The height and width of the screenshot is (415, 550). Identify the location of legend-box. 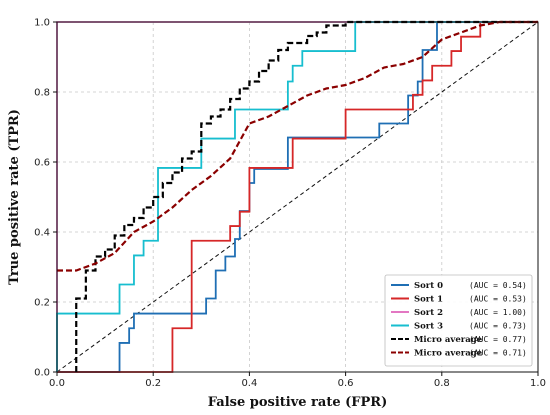
(458, 320).